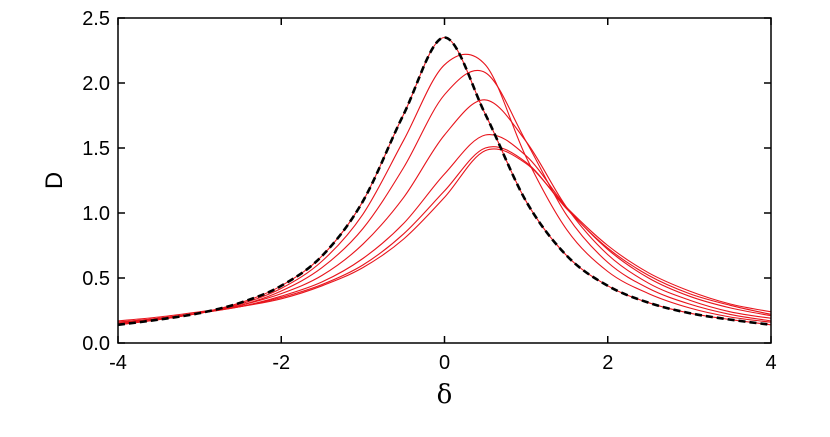 This screenshot has height=437, width=830. I want to click on y-tick-label: 2.5, so click(96, 19).